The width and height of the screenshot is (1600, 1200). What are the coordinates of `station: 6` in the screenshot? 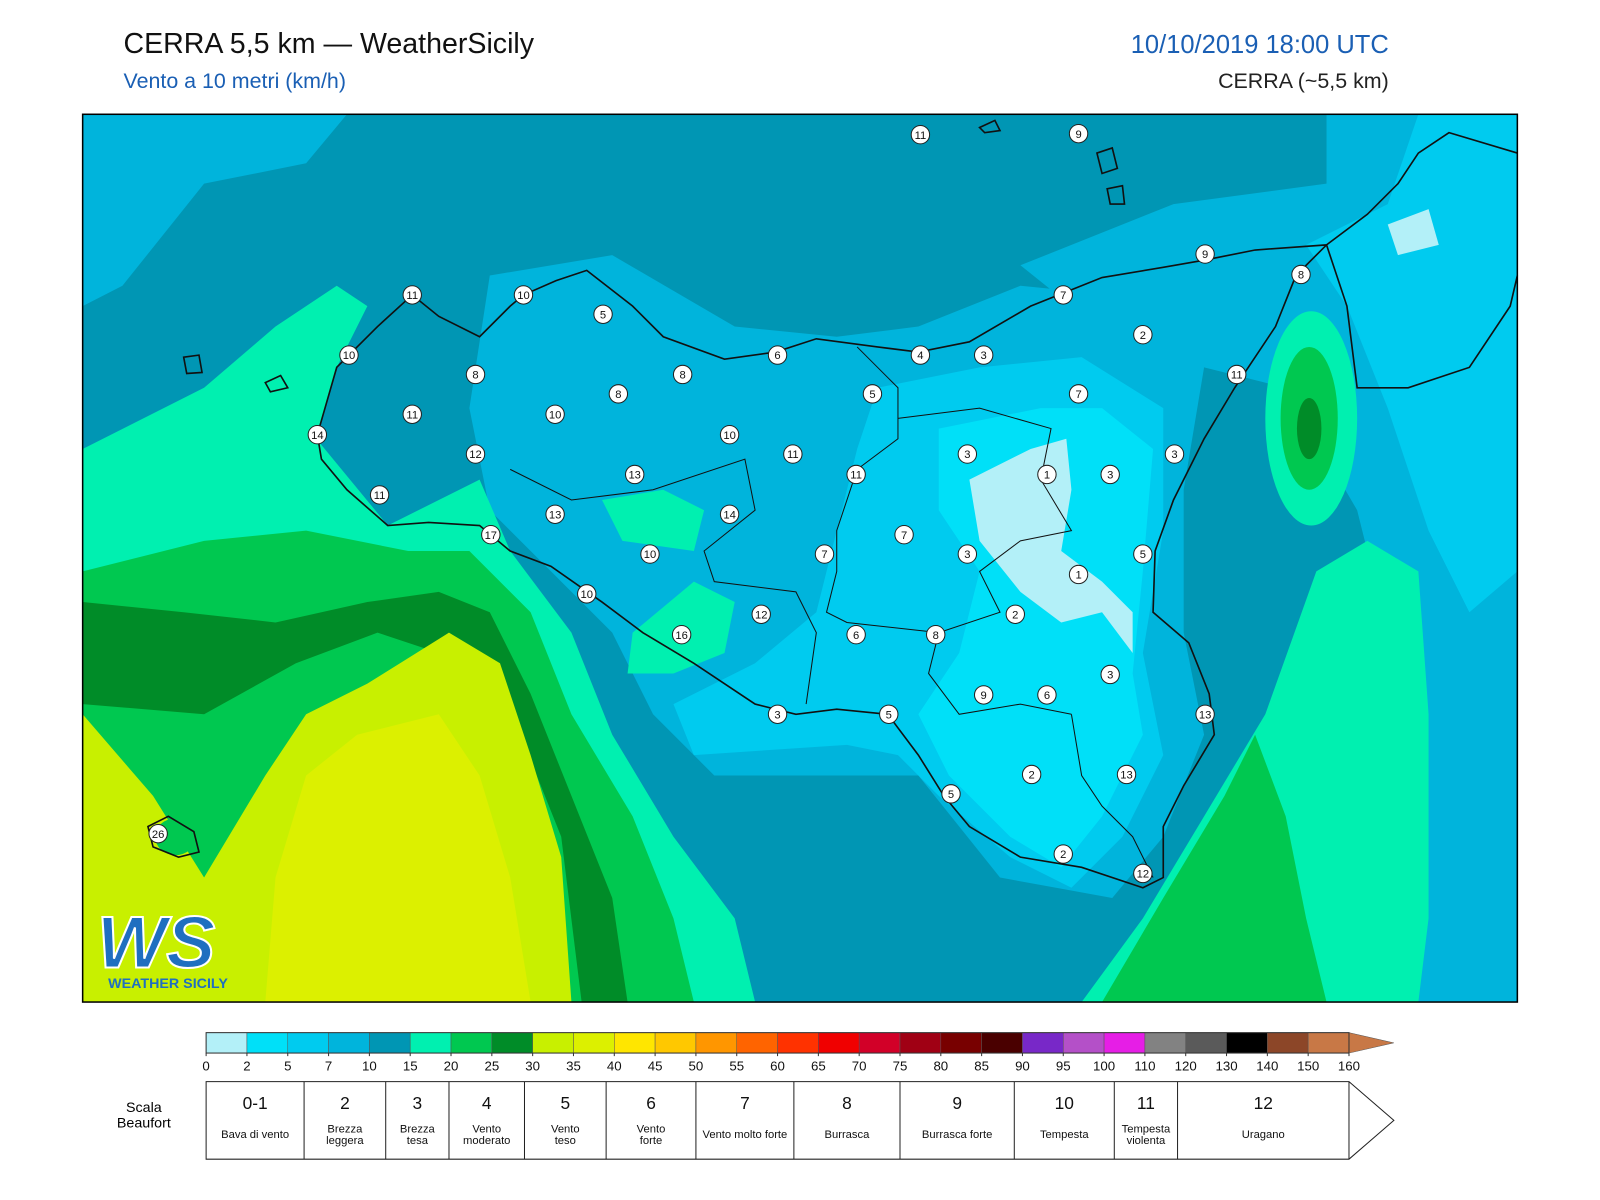 It's located at (856, 635).